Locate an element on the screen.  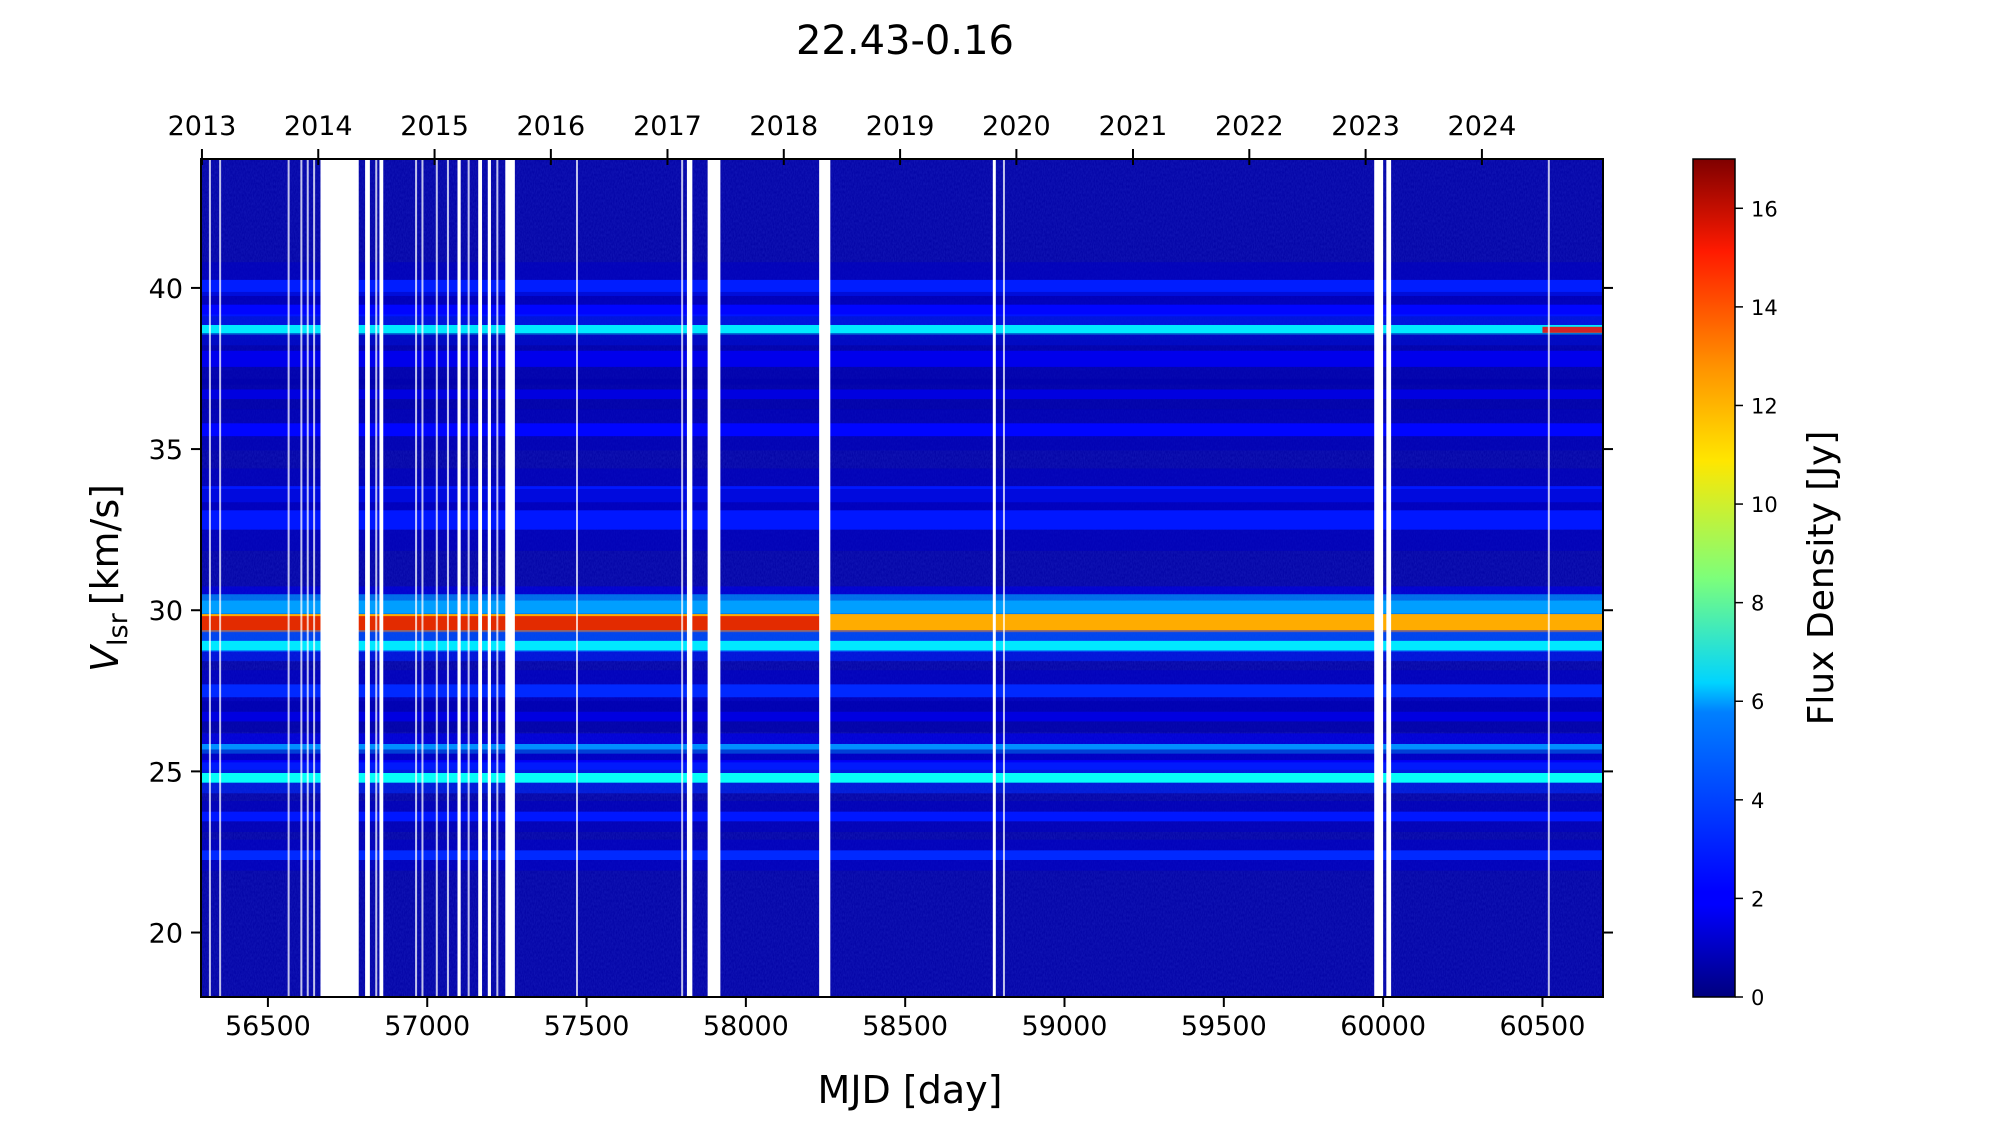
year-tick-label: 2019 is located at coordinates (900, 126).